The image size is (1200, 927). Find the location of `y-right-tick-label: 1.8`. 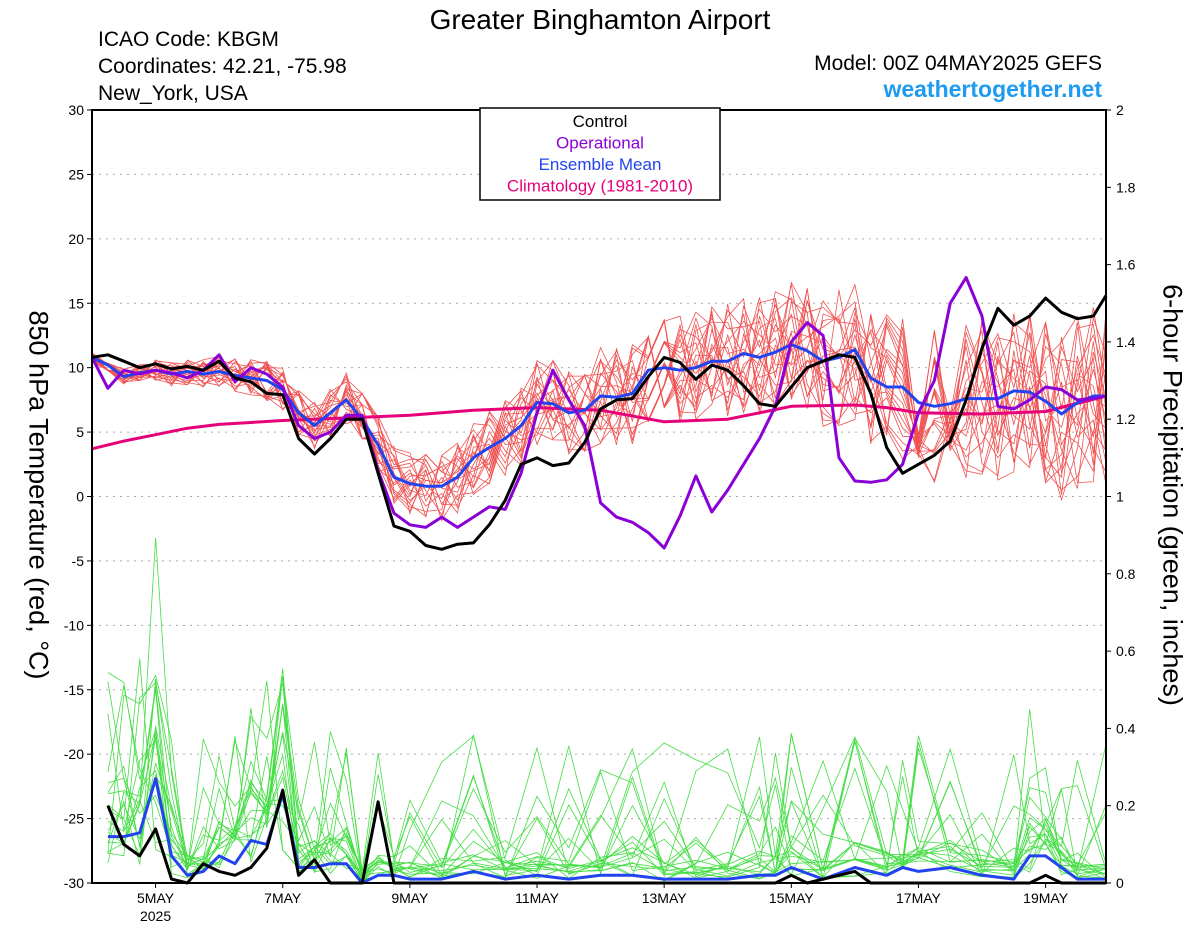

y-right-tick-label: 1.8 is located at coordinates (1126, 187).